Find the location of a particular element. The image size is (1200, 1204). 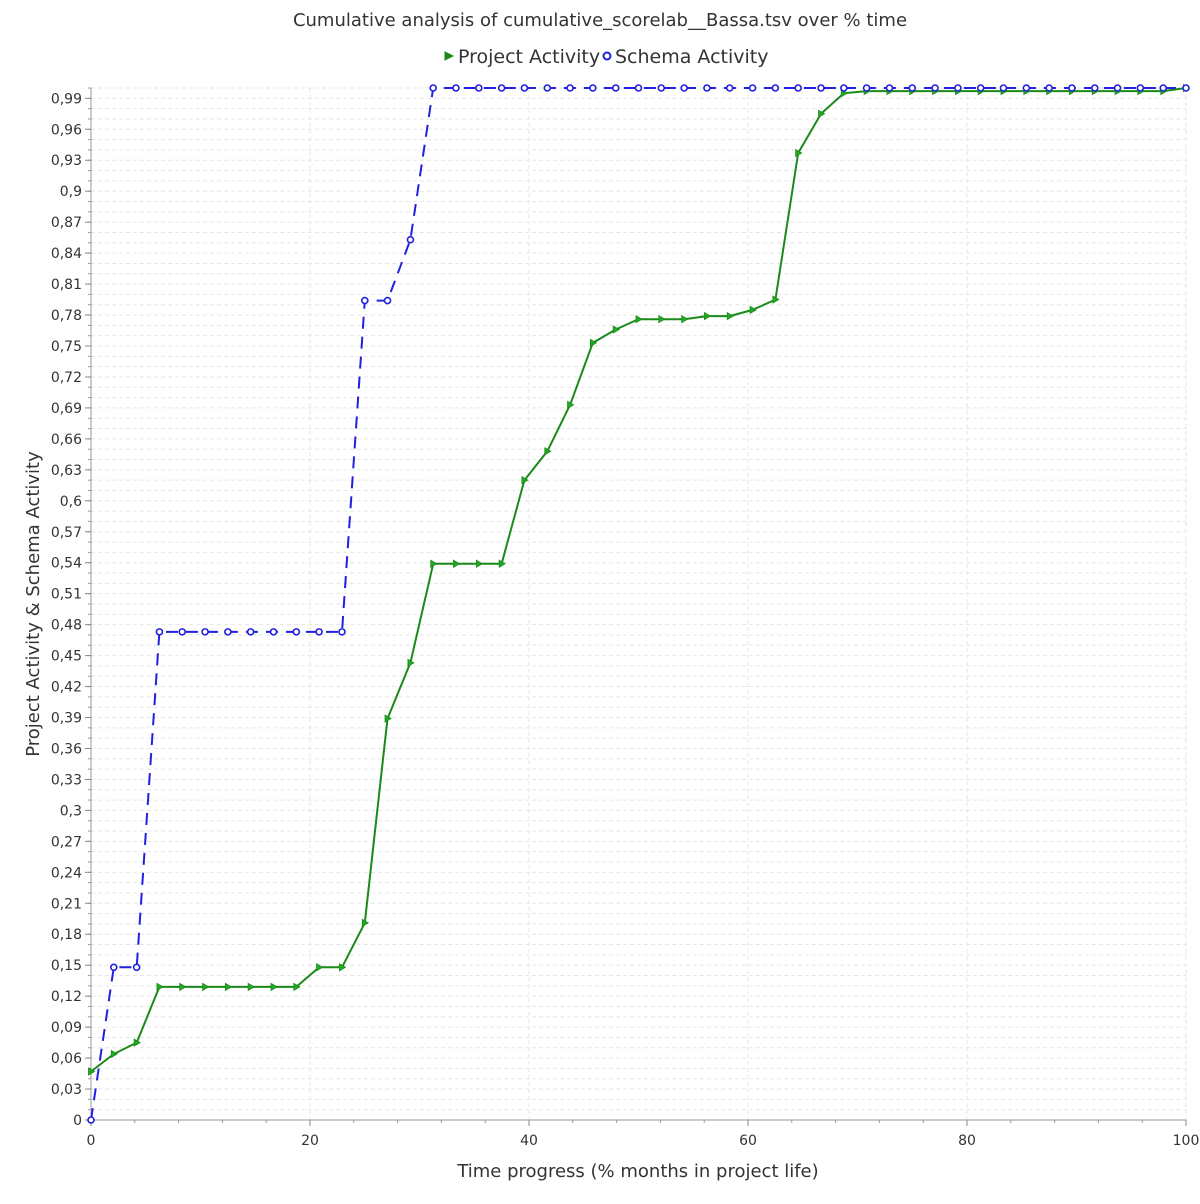

legend: Project Activity Schema Activity is located at coordinates (606, 57).